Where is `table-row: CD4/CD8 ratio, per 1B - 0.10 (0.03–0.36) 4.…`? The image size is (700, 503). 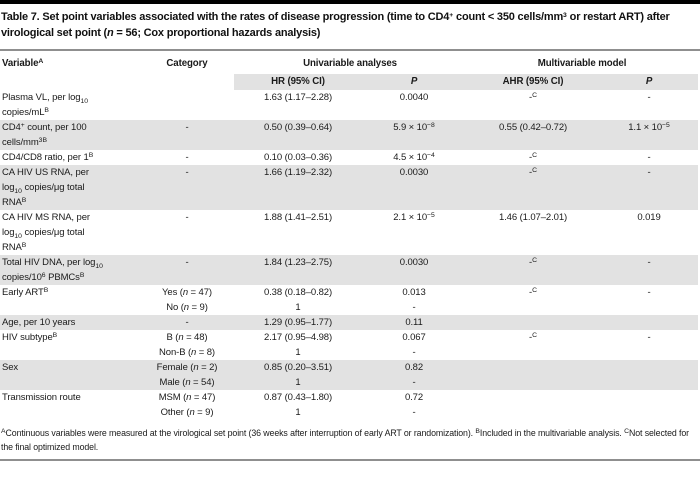 table-row: CD4/CD8 ratio, per 1B - 0.10 (0.03–0.36) 4.… is located at coordinates (349, 157).